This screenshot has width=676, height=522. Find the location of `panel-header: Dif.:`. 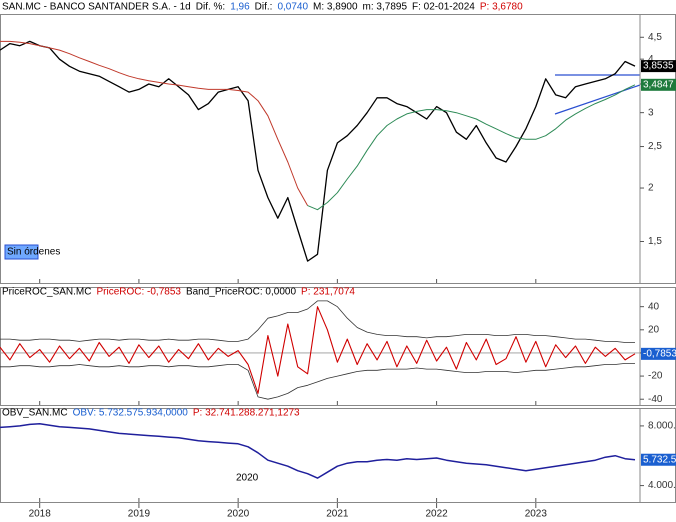

panel-header: Dif.: is located at coordinates (264, 7).